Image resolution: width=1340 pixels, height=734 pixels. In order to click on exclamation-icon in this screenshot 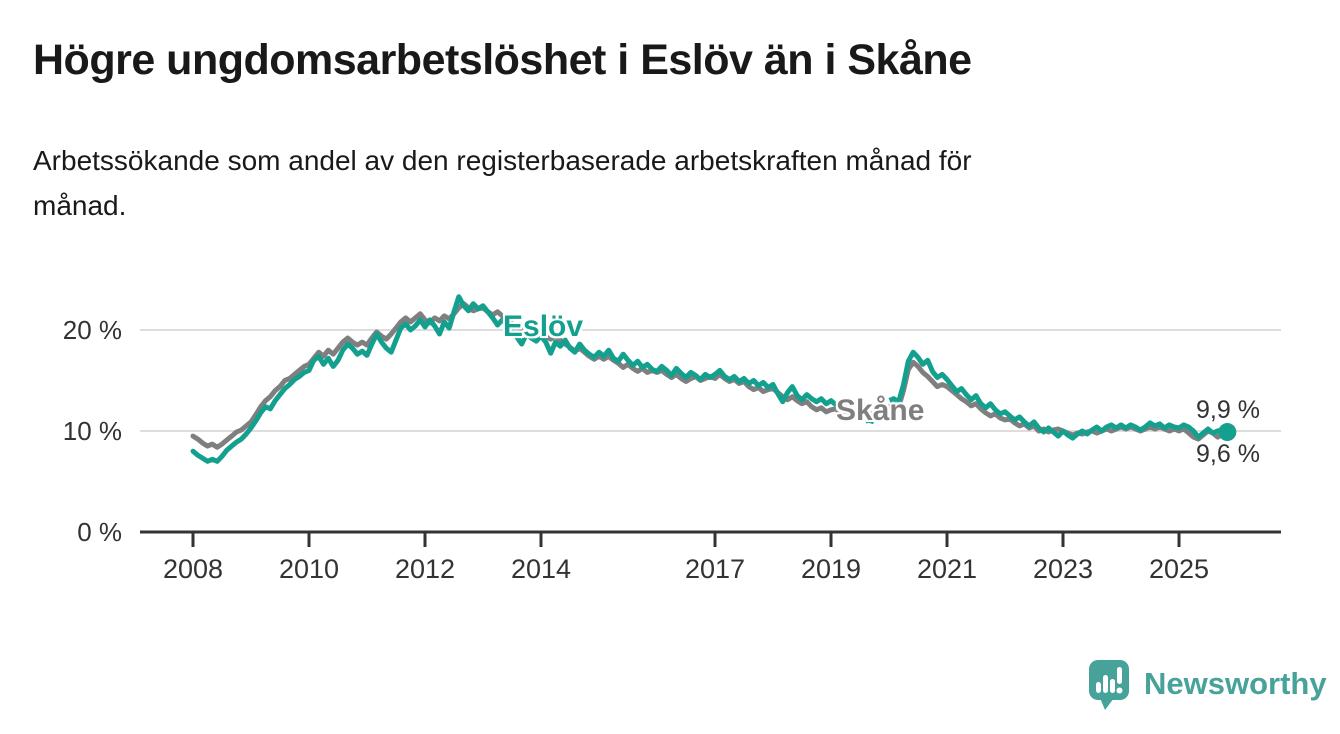, I will do `click(1119, 675)`.